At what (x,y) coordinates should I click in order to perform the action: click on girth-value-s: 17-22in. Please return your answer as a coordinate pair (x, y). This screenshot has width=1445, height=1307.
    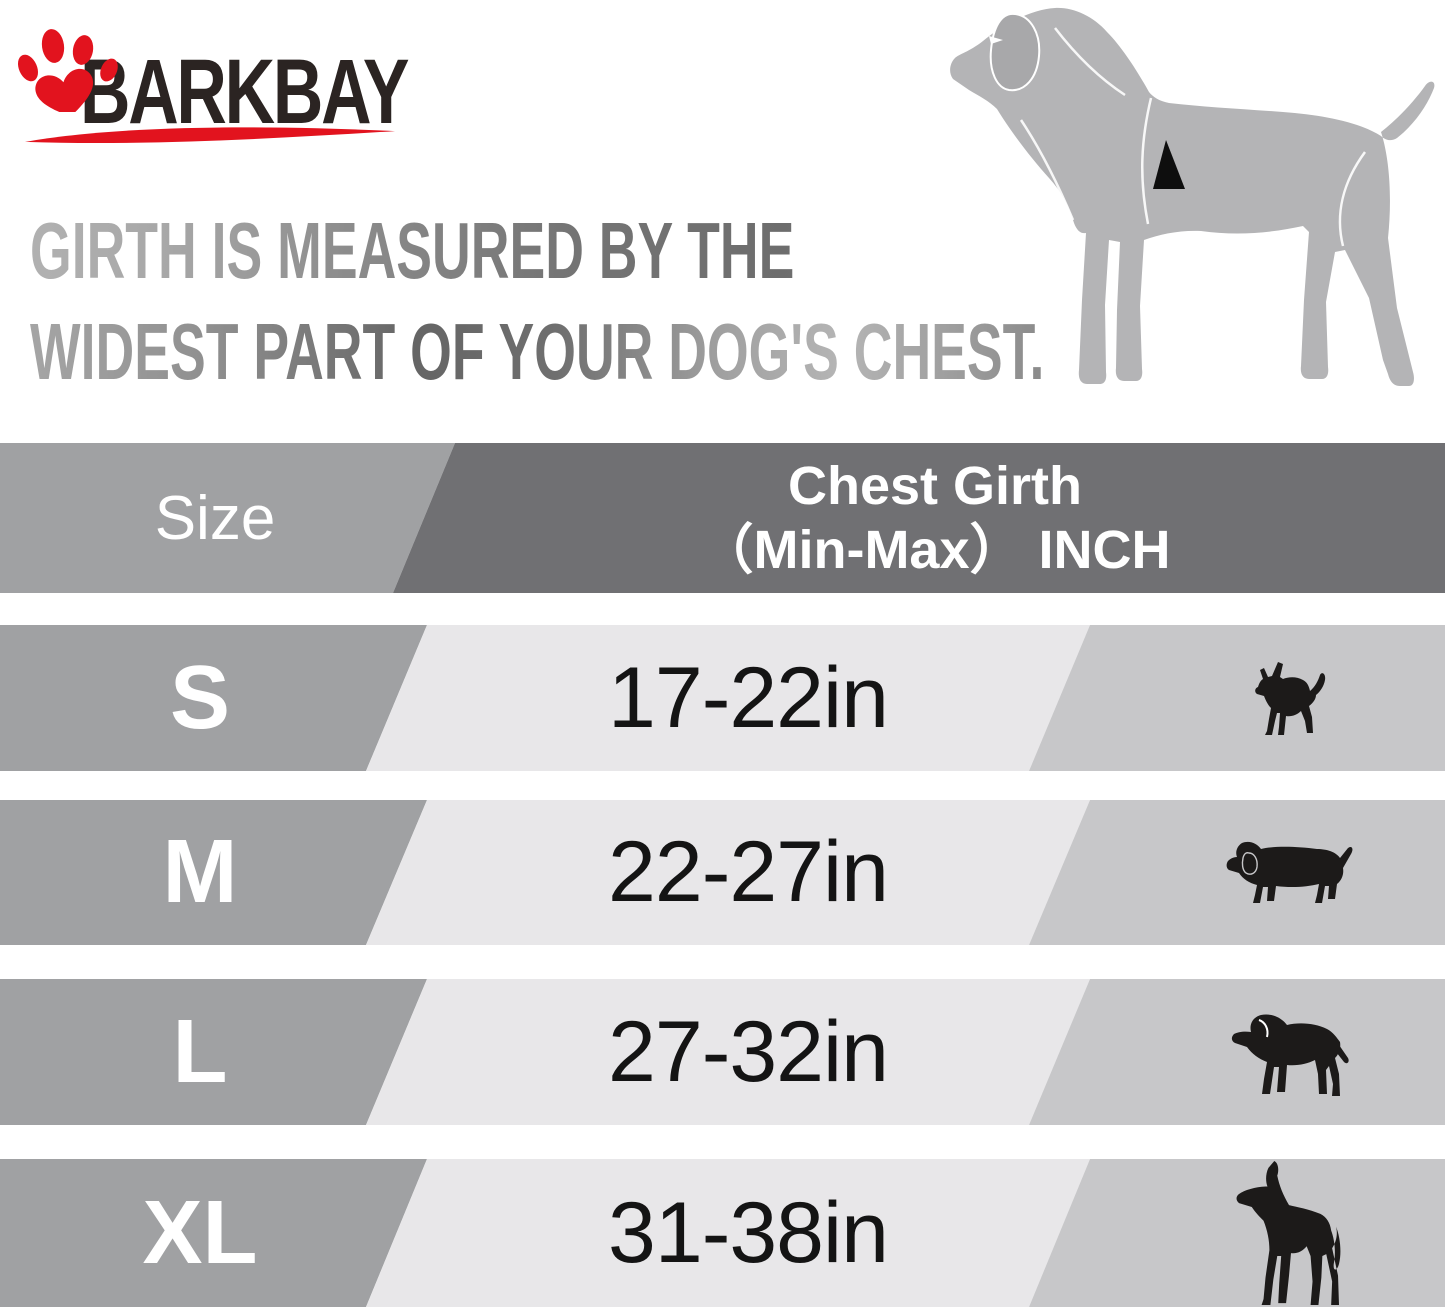
    Looking at the image, I should click on (748, 697).